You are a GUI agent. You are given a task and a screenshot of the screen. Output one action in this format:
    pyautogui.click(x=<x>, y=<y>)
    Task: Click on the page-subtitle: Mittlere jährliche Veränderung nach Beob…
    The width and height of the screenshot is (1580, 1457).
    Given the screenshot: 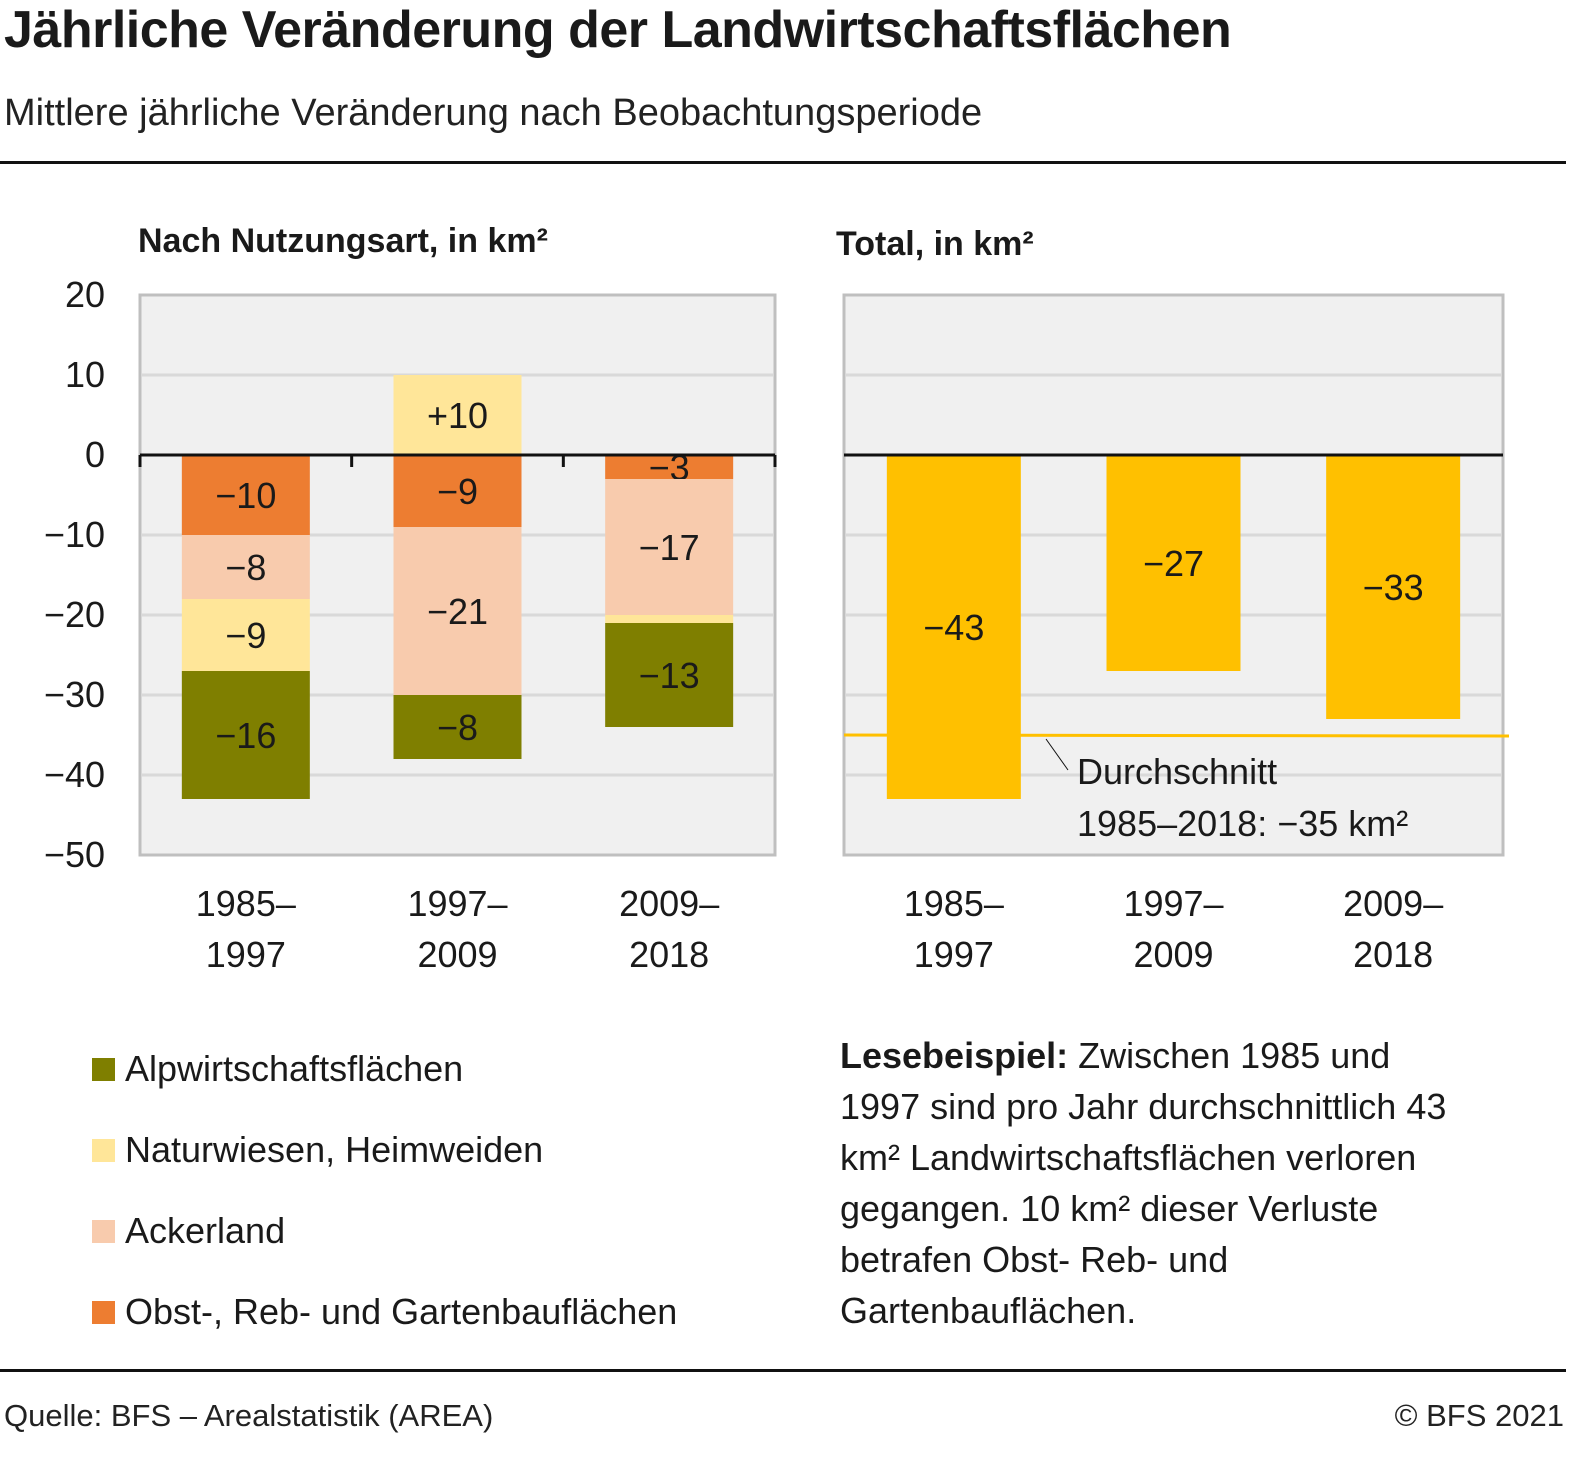 What is the action you would take?
    pyautogui.click(x=493, y=113)
    